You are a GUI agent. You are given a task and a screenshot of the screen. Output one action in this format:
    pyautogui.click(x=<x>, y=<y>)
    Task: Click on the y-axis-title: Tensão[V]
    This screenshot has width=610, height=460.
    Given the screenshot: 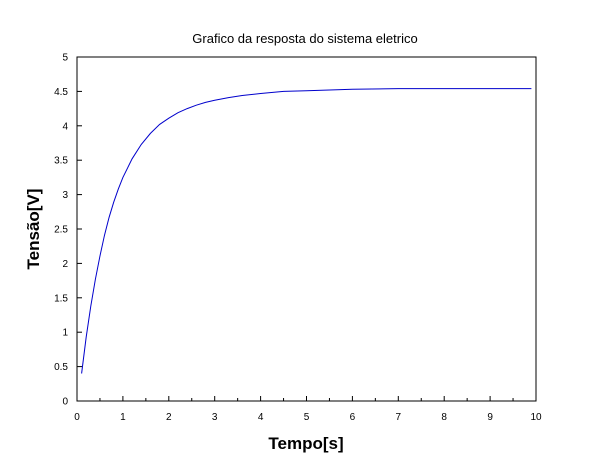 What is the action you would take?
    pyautogui.click(x=33, y=229)
    